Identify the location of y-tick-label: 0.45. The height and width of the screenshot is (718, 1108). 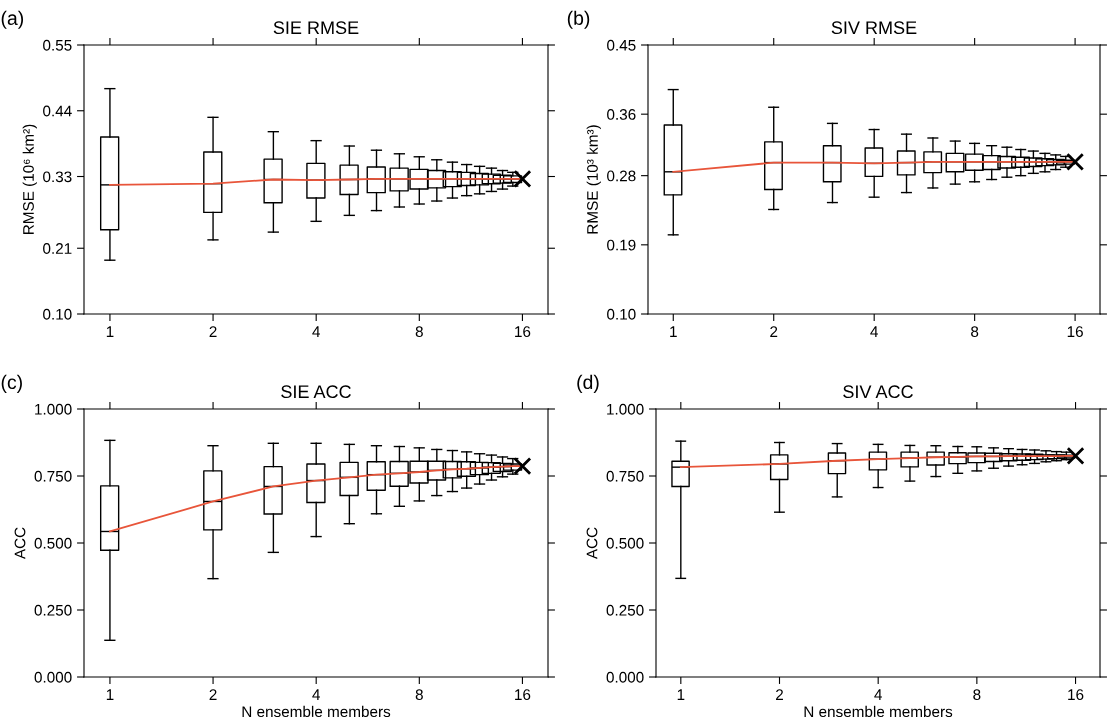
(621, 45).